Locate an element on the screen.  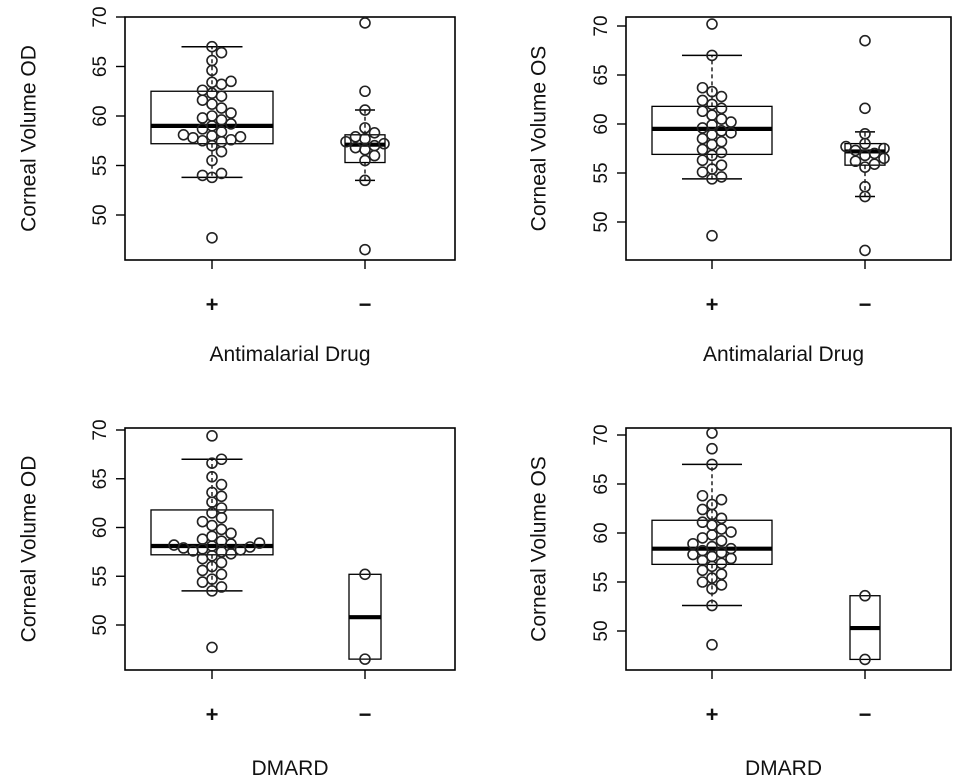
y-axis-title: Corneal Volume OS is located at coordinates (539, 549).